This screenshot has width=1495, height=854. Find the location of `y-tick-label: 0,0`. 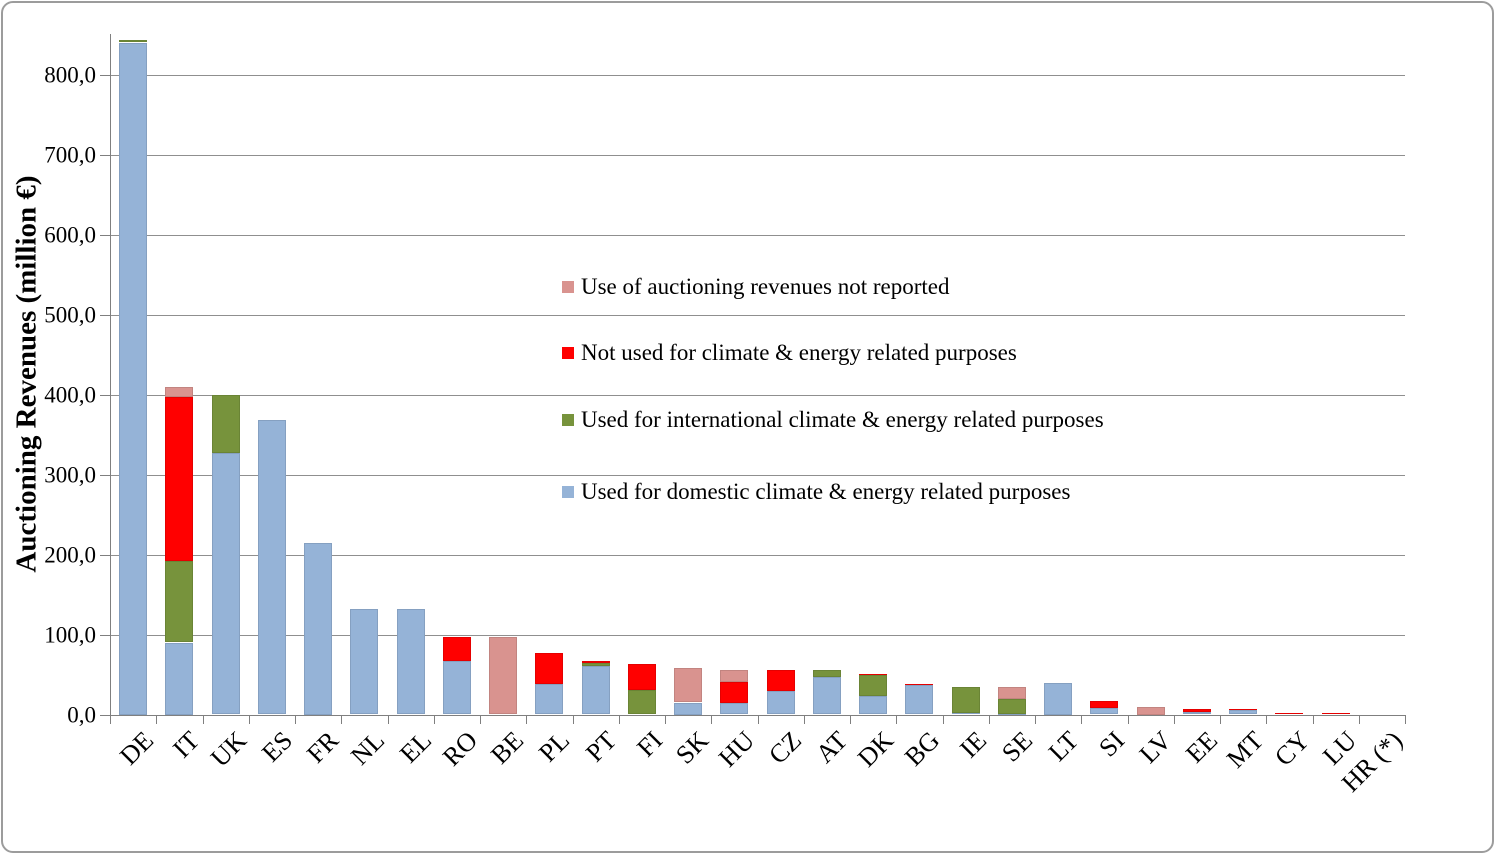

y-tick-label: 0,0 is located at coordinates (81, 714).